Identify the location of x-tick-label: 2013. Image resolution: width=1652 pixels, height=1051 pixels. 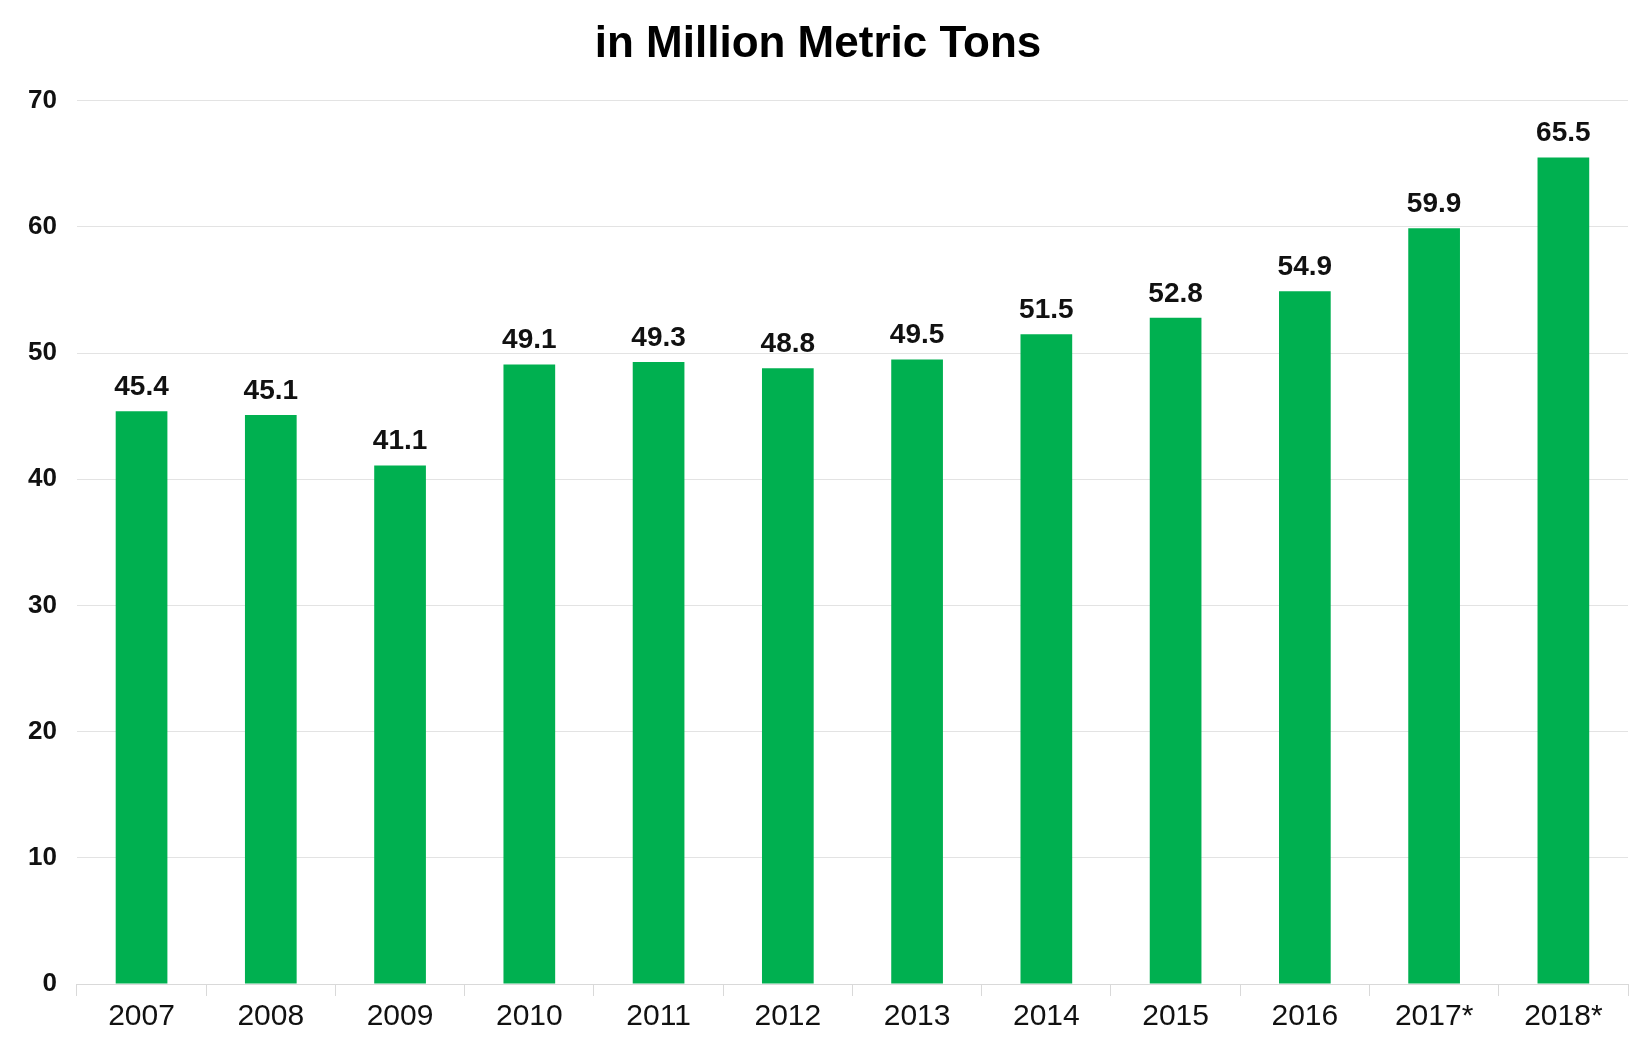
(917, 1015).